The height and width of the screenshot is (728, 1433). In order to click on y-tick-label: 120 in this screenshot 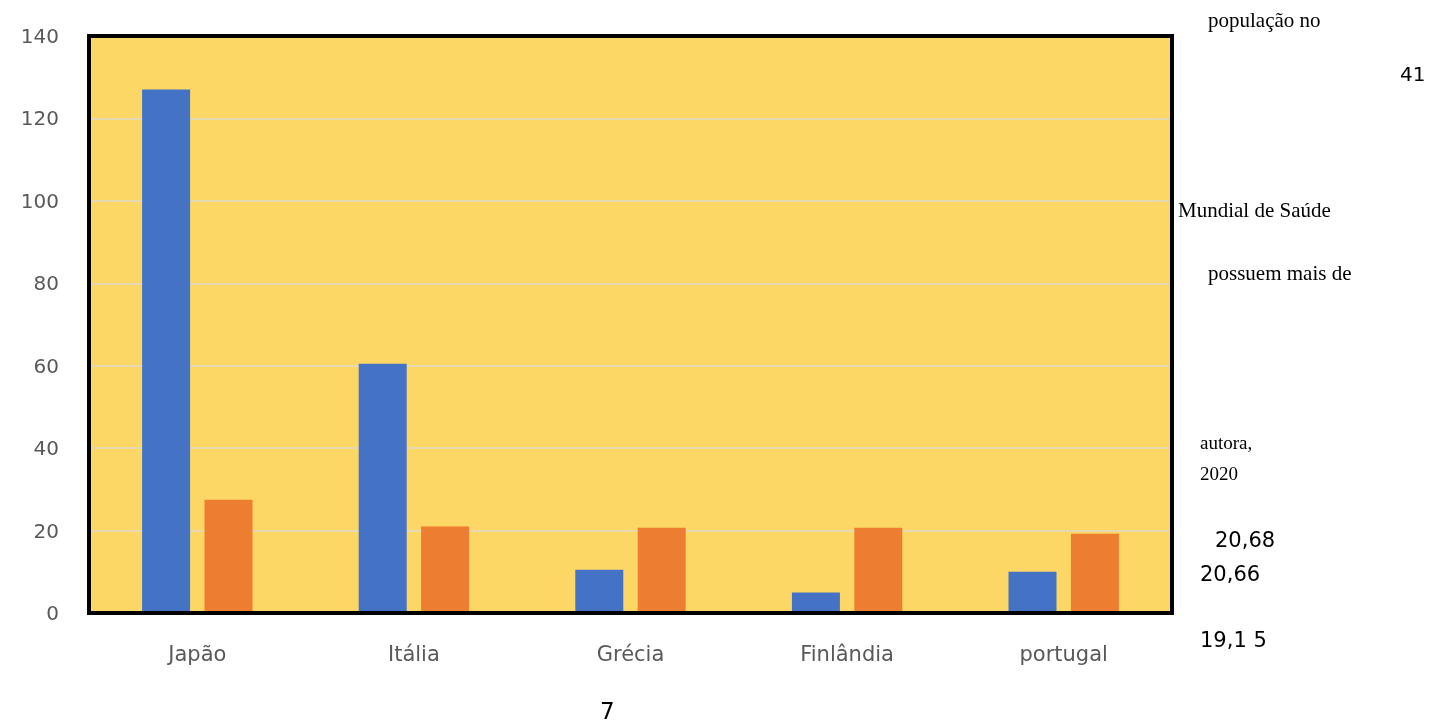, I will do `click(39, 118)`.